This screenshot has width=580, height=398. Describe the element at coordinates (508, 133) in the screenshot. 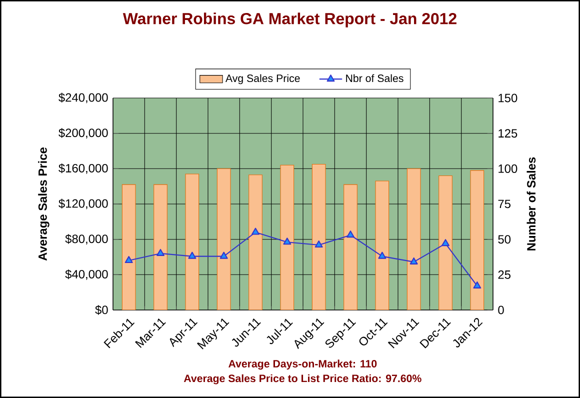

I see `y2-tick-label: 125` at that location.